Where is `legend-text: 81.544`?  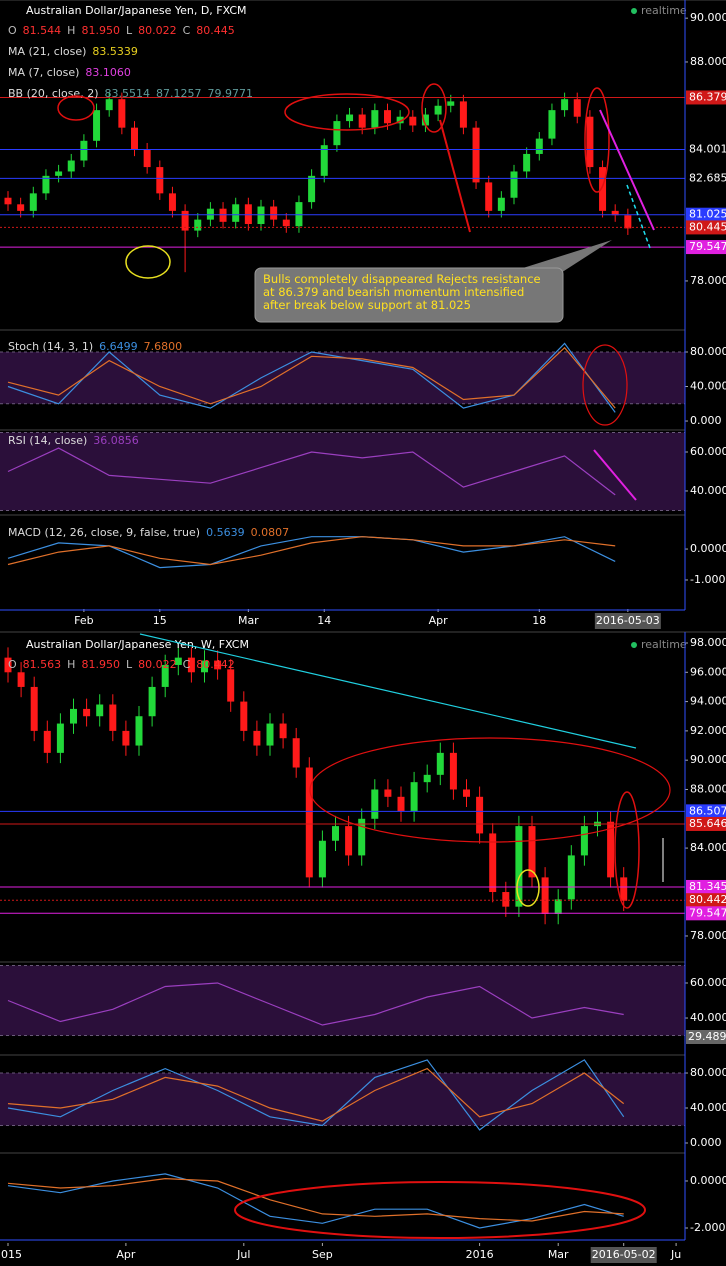
legend-text: 81.544 is located at coordinates (42, 30).